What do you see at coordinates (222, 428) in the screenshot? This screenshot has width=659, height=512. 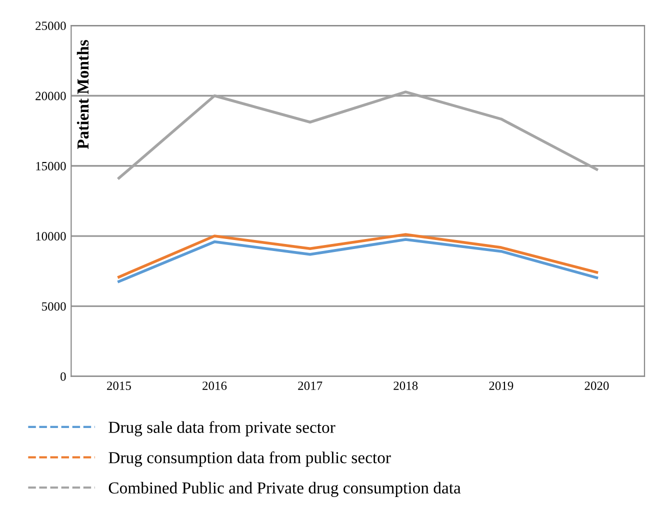 I see `legend-label: Drug sale data from private sector` at bounding box center [222, 428].